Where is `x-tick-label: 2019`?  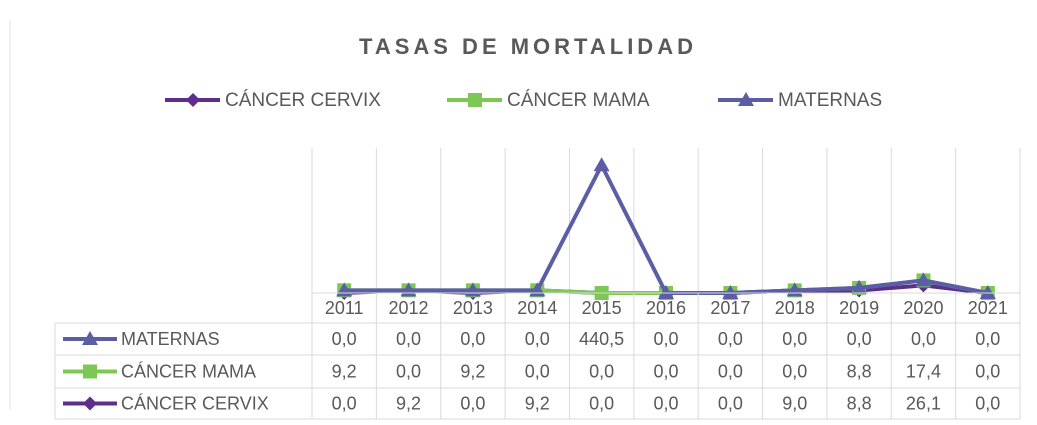
x-tick-label: 2019 is located at coordinates (859, 308).